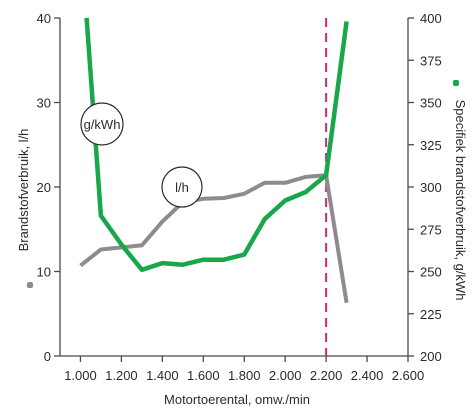 This screenshot has height=416, width=476. Describe the element at coordinates (367, 375) in the screenshot. I see `x-tick-label: 2.400` at that location.